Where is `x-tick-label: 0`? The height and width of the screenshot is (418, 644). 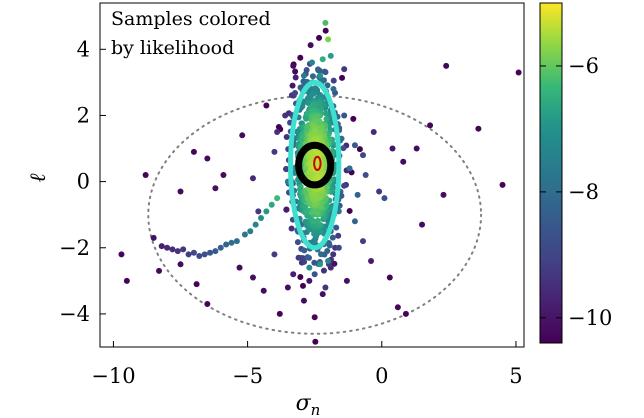
x-tick-label: 0 is located at coordinates (381, 376).